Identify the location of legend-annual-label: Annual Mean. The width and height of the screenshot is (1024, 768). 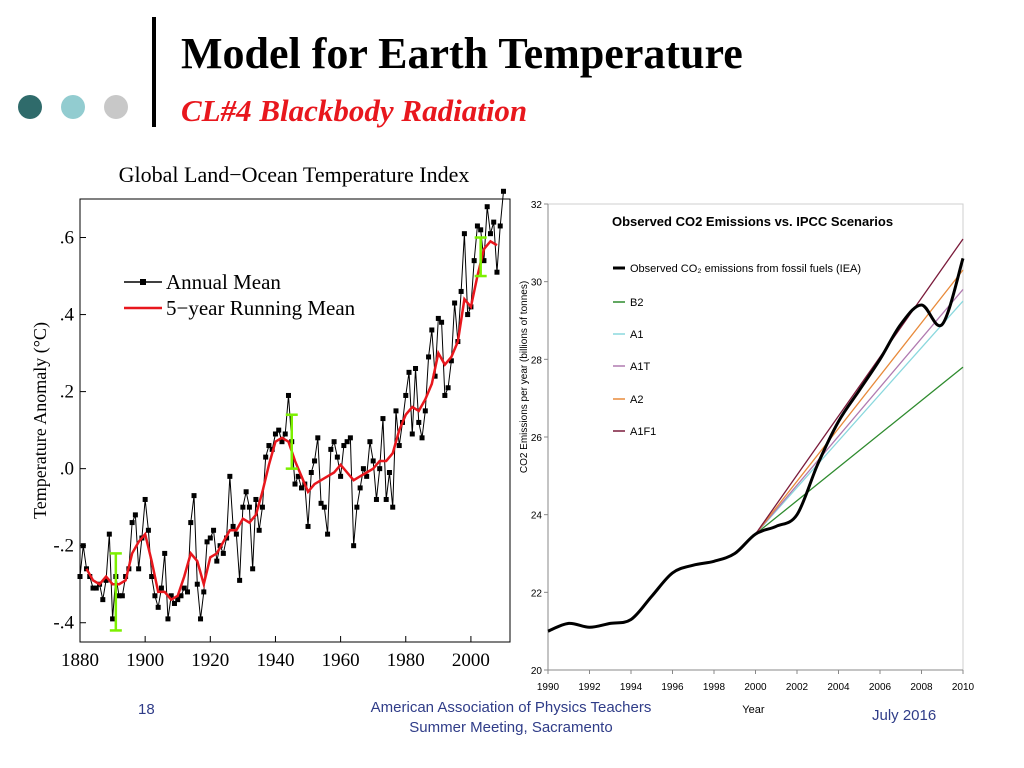
(223, 282).